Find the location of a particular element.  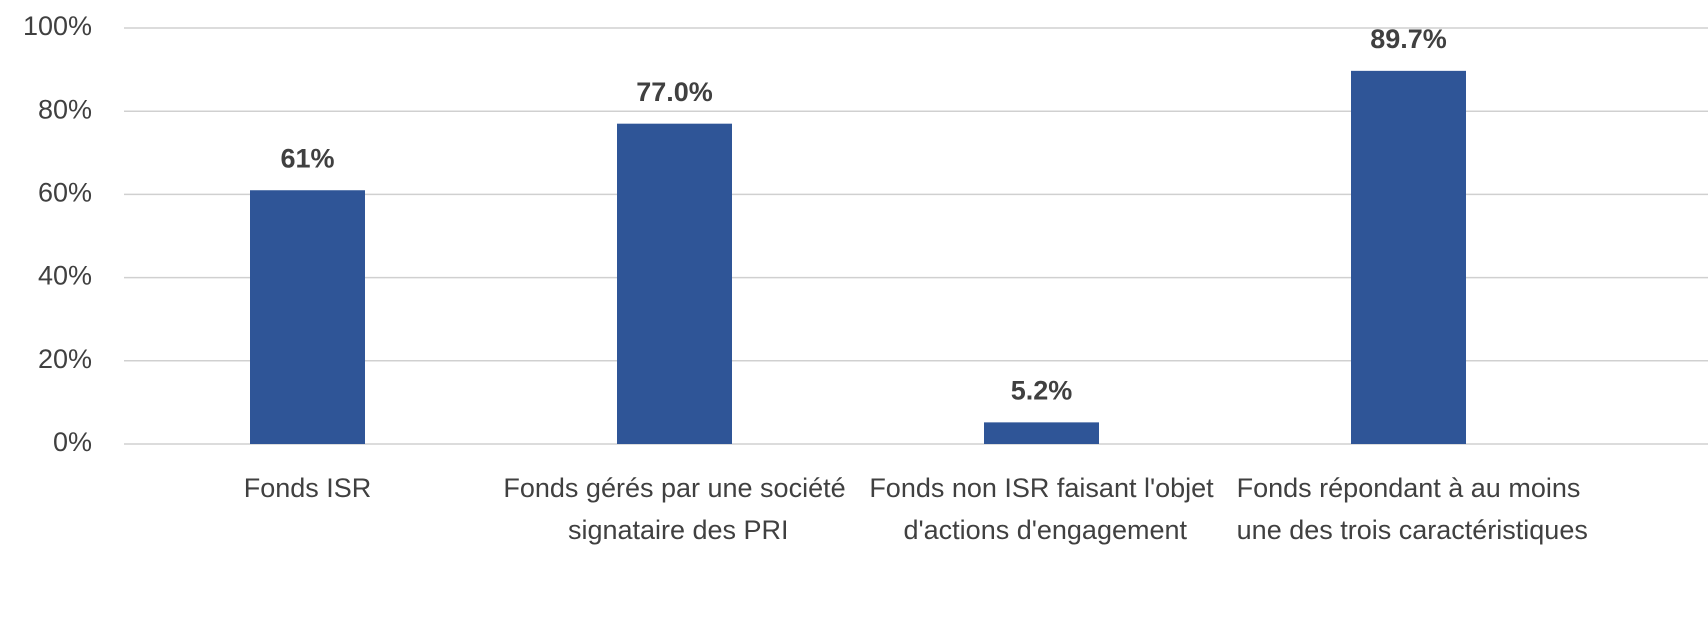

y-tick-label: 80% is located at coordinates (65, 109).